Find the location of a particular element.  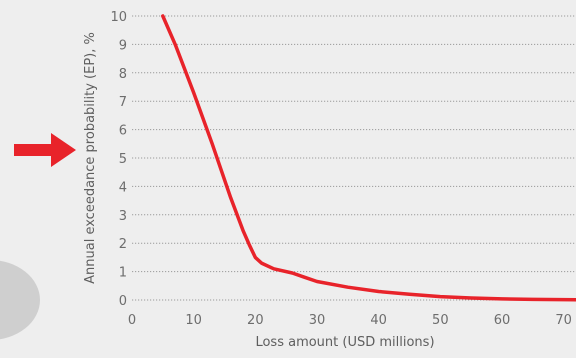

y-tick-label: 2 is located at coordinates (123, 244).